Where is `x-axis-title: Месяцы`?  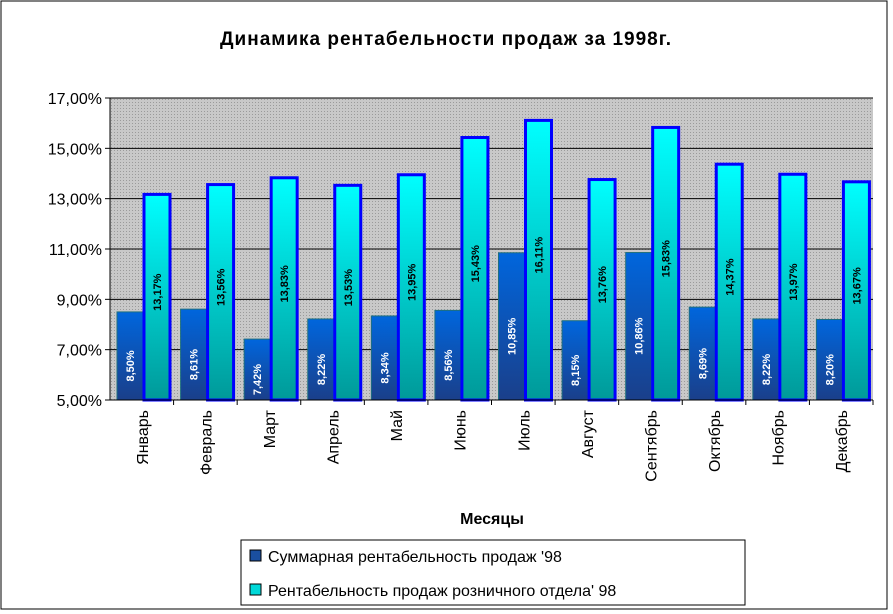 x-axis-title: Месяцы is located at coordinates (492, 519).